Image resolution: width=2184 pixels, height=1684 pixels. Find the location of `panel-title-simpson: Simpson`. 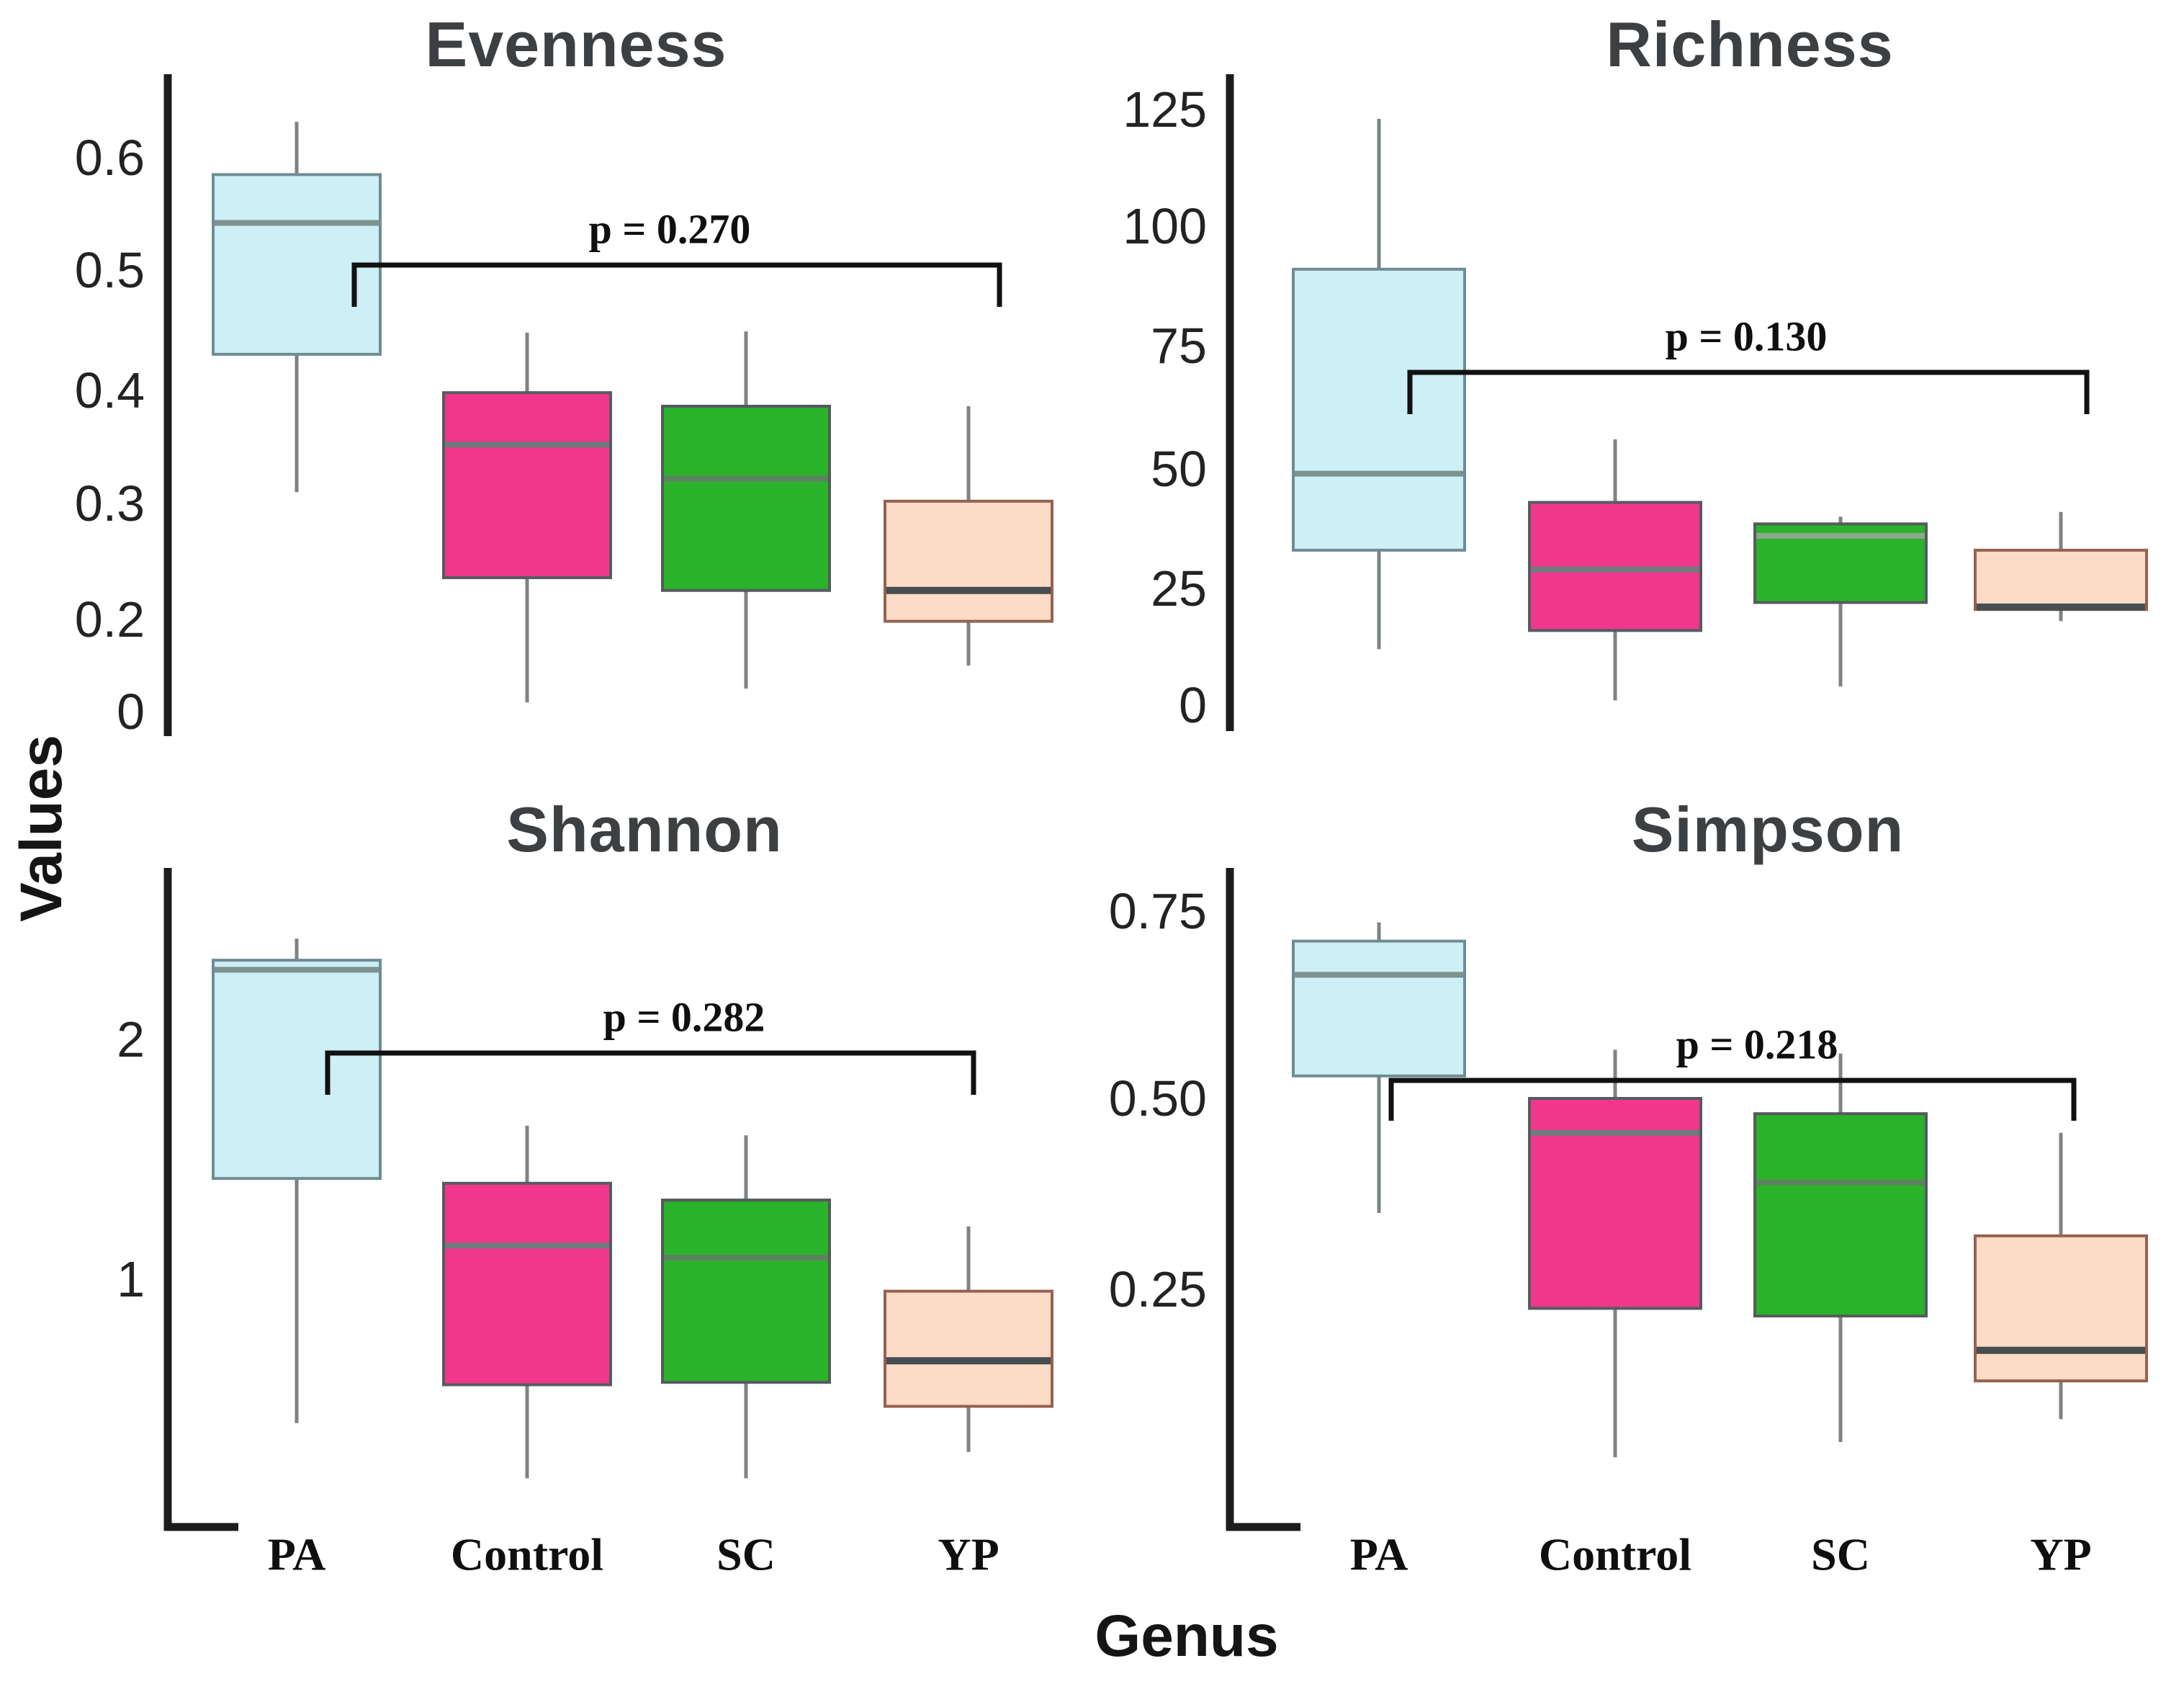

panel-title-simpson: Simpson is located at coordinates (1768, 829).